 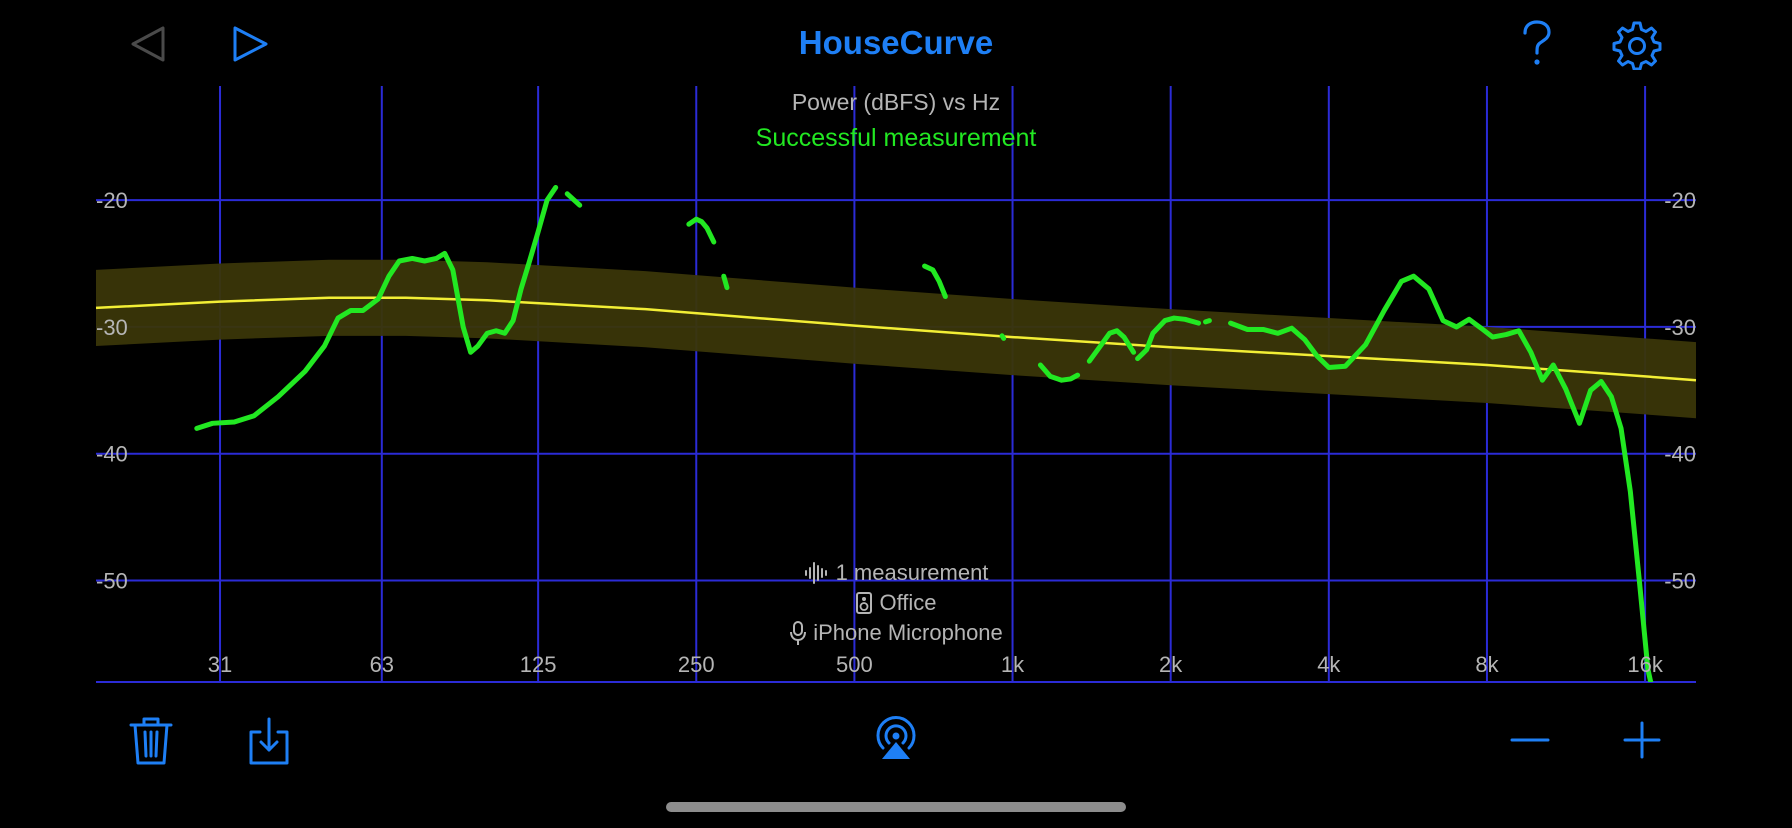 I want to click on y-tick-label-right: -40, so click(x=1680, y=454).